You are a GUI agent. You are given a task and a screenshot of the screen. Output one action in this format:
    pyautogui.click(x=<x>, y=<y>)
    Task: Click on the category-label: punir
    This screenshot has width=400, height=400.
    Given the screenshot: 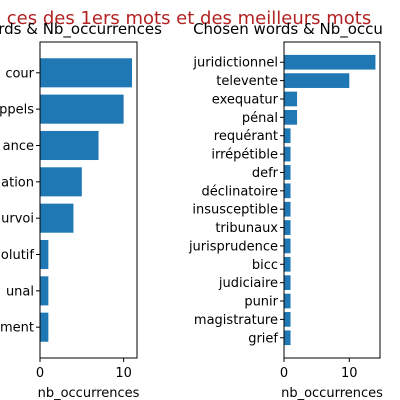 What is the action you would take?
    pyautogui.click(x=261, y=302)
    